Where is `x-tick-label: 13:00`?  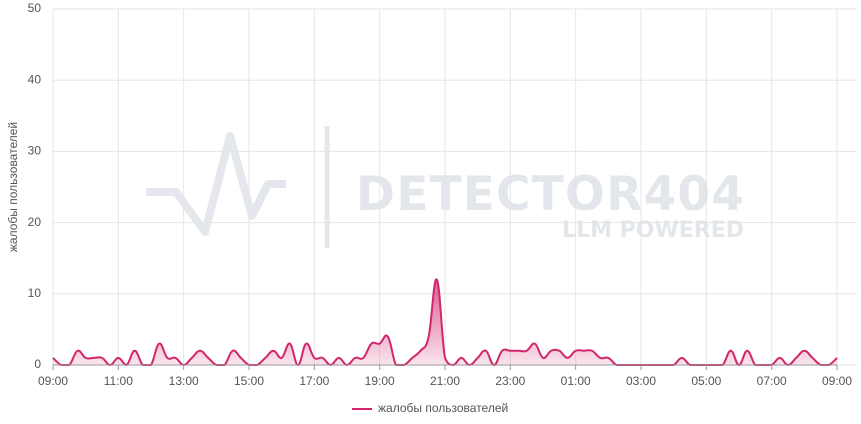 x-tick-label: 13:00 is located at coordinates (184, 381).